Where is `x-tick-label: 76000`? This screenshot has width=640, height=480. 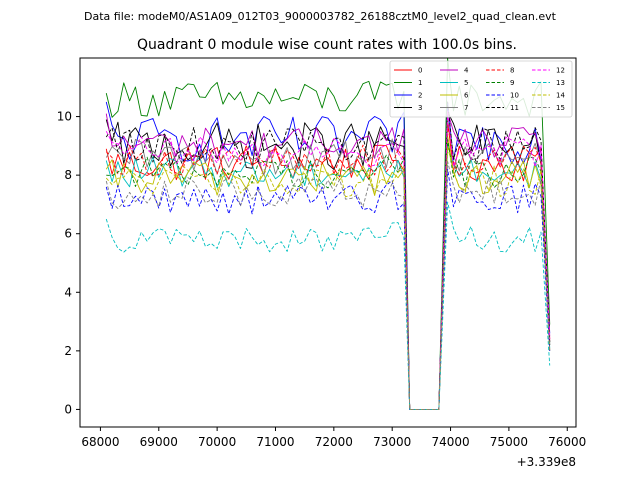
x-tick-label: 76000 is located at coordinates (567, 442).